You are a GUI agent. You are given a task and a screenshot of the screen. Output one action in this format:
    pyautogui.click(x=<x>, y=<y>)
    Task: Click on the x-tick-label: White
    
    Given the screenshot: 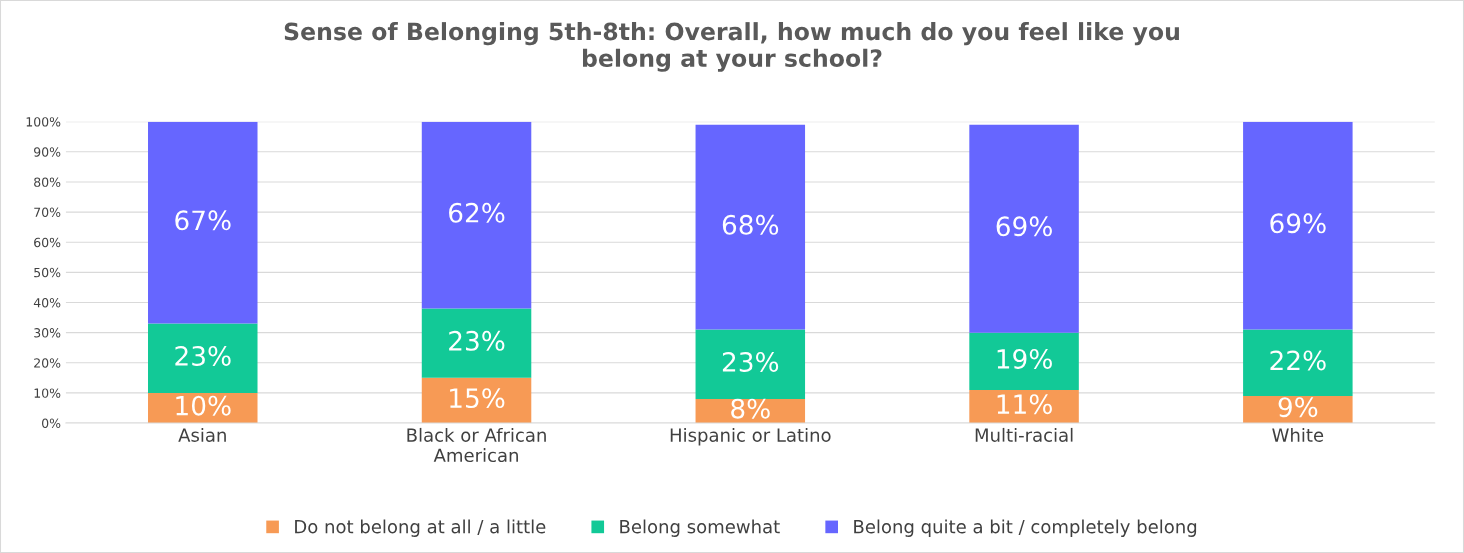 What is the action you would take?
    pyautogui.click(x=1298, y=434)
    